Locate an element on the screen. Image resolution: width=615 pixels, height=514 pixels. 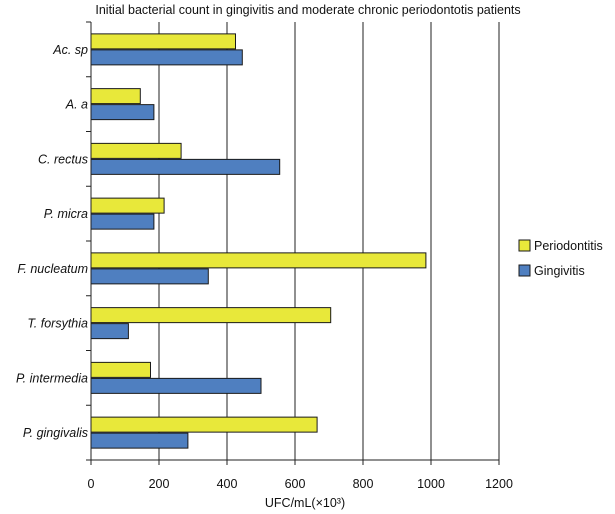
x-tick-label: 800 is located at coordinates (363, 484).